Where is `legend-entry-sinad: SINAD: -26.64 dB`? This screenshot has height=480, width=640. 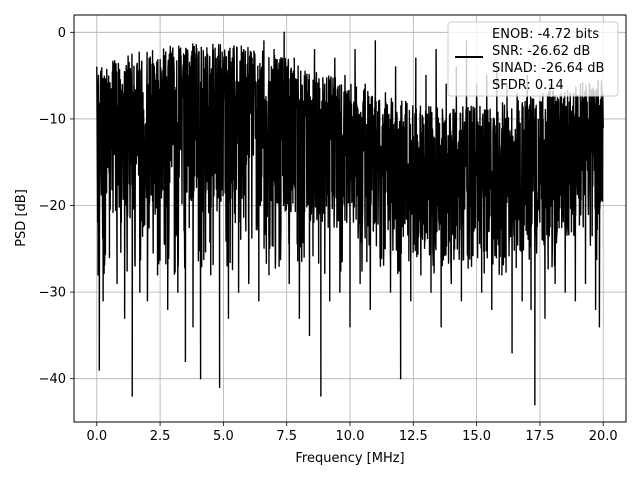 legend-entry-sinad: SINAD: -26.64 dB is located at coordinates (548, 68).